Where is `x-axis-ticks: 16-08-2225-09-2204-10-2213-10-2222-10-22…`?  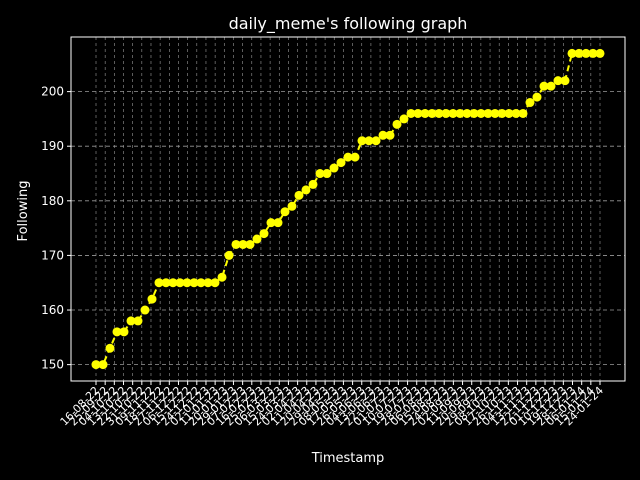
x-axis-ticks: 16-08-2225-09-2204-10-2213-10-2222-10-22… is located at coordinates (332, 404).